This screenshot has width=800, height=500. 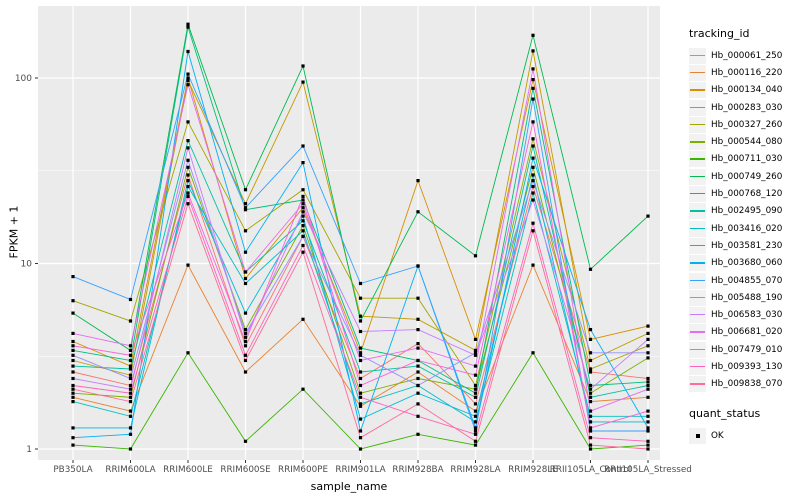 I want to click on legend-item-label: Hb_000134_040, so click(x=747, y=90).